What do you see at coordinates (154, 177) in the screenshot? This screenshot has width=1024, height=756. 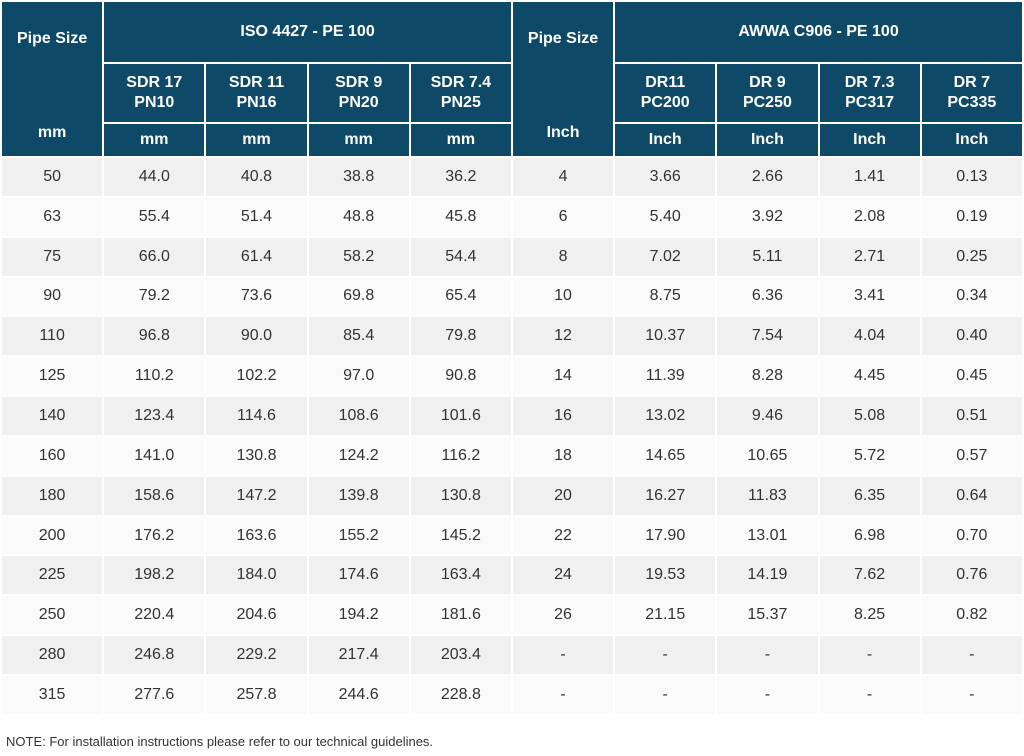 I see `table-cell: 44.0` at bounding box center [154, 177].